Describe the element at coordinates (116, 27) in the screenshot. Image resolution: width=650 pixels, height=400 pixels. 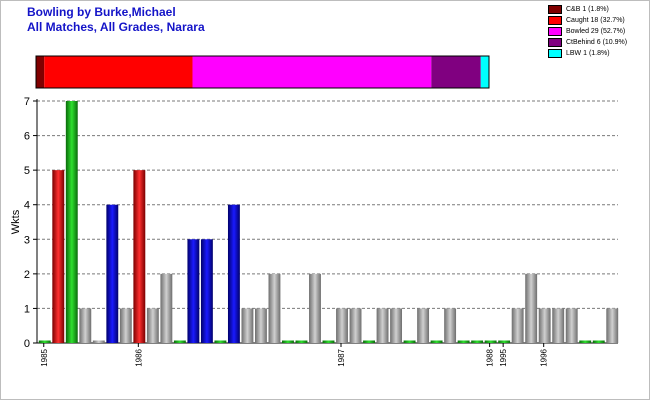
I see `chart-subtitle: All Matches, All Grades, Narara` at that location.